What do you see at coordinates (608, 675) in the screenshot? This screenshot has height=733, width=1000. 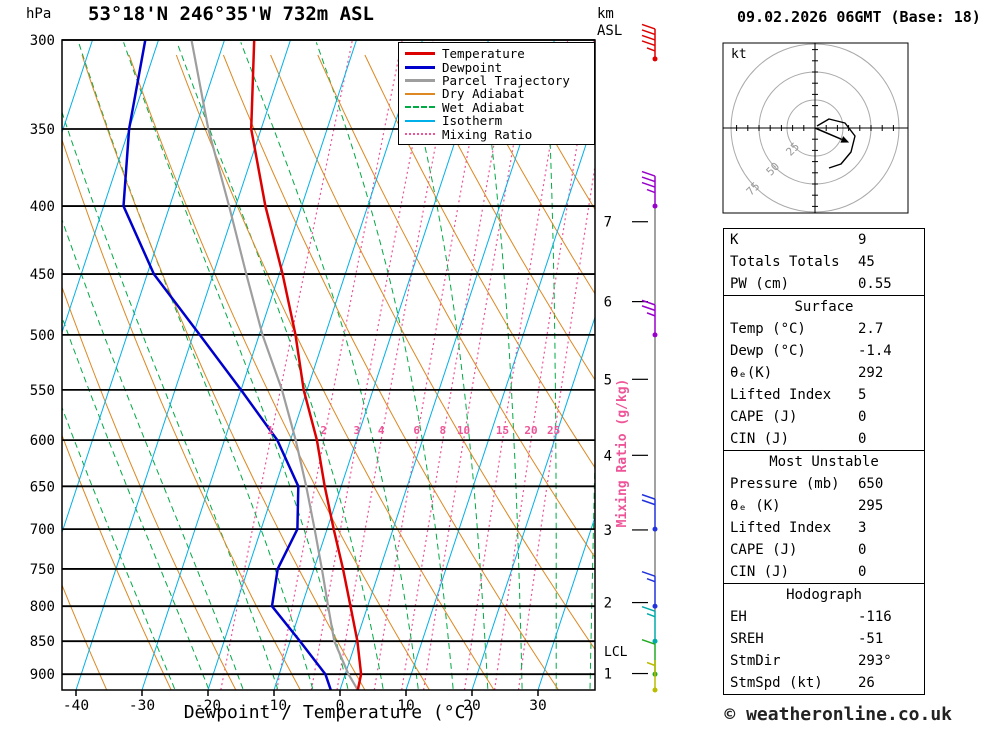 I see `km-tick-label: 1` at bounding box center [608, 675].